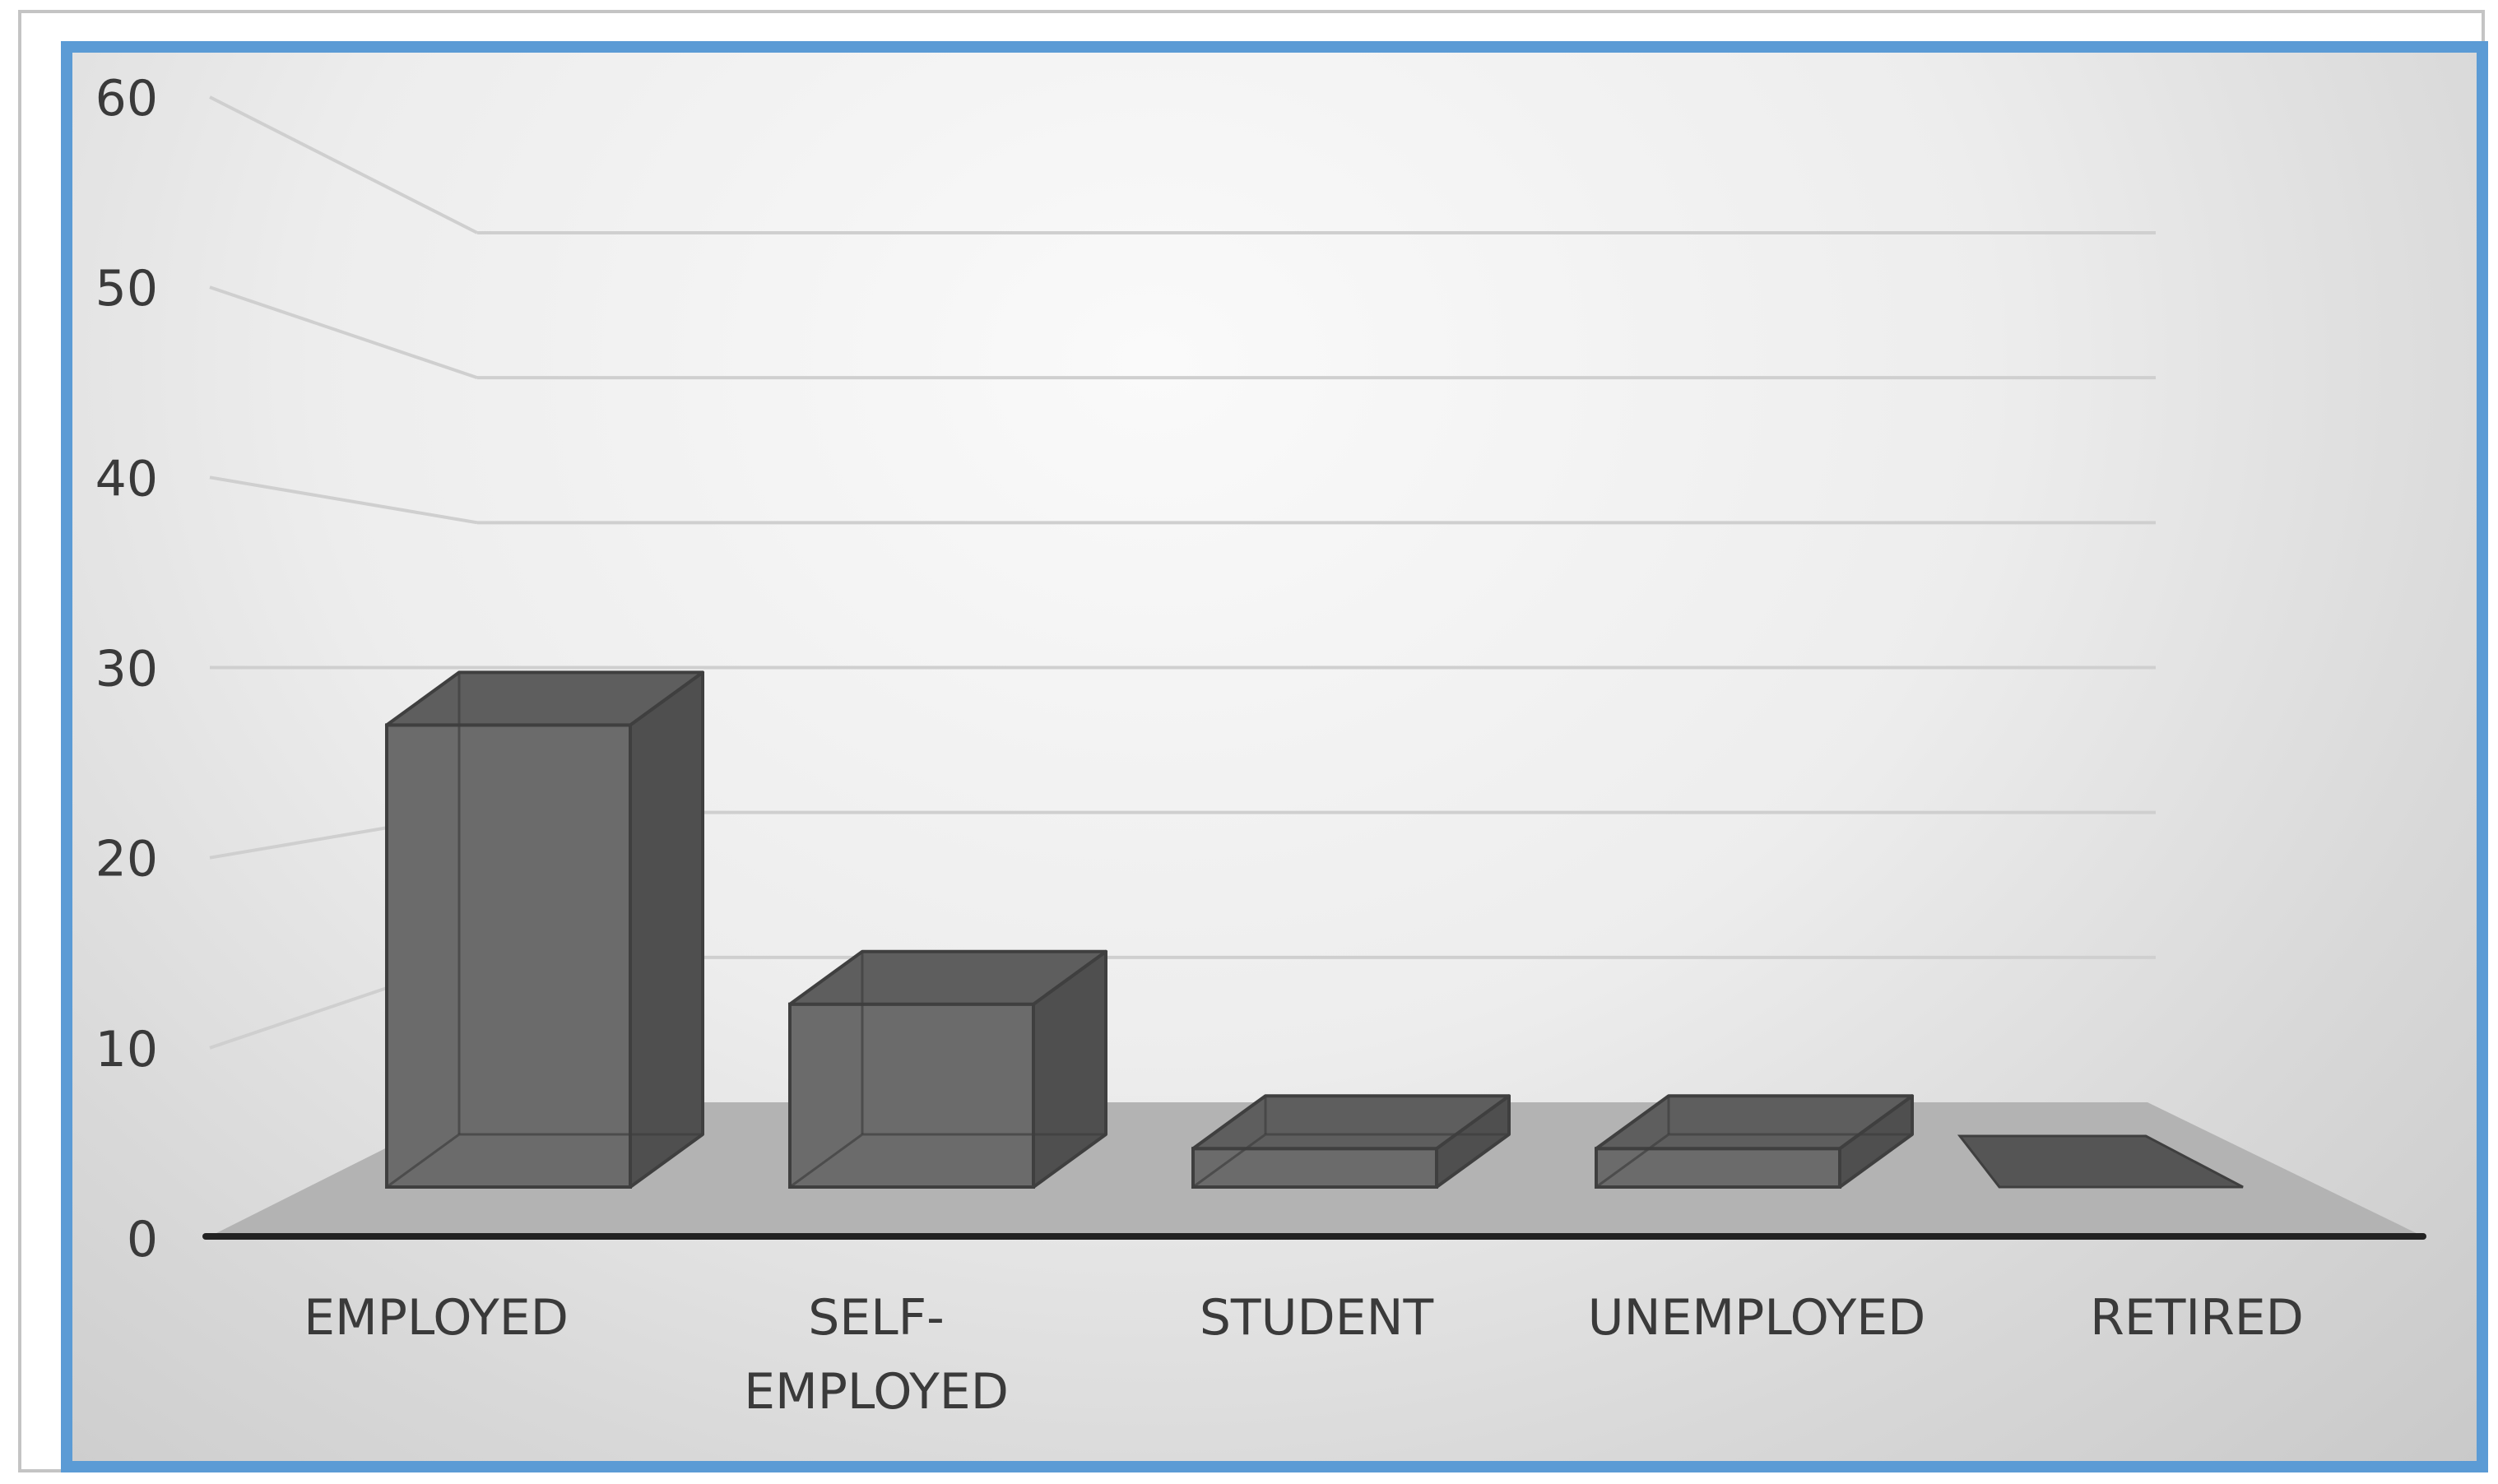  Describe the element at coordinates (1351, 1141) in the screenshot. I see `bar-student` at that location.